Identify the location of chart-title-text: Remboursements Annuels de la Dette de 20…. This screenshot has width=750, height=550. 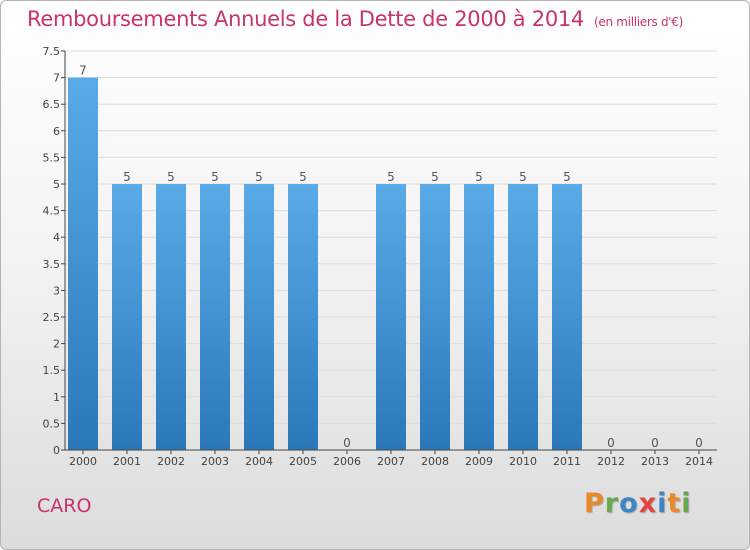
(305, 19).